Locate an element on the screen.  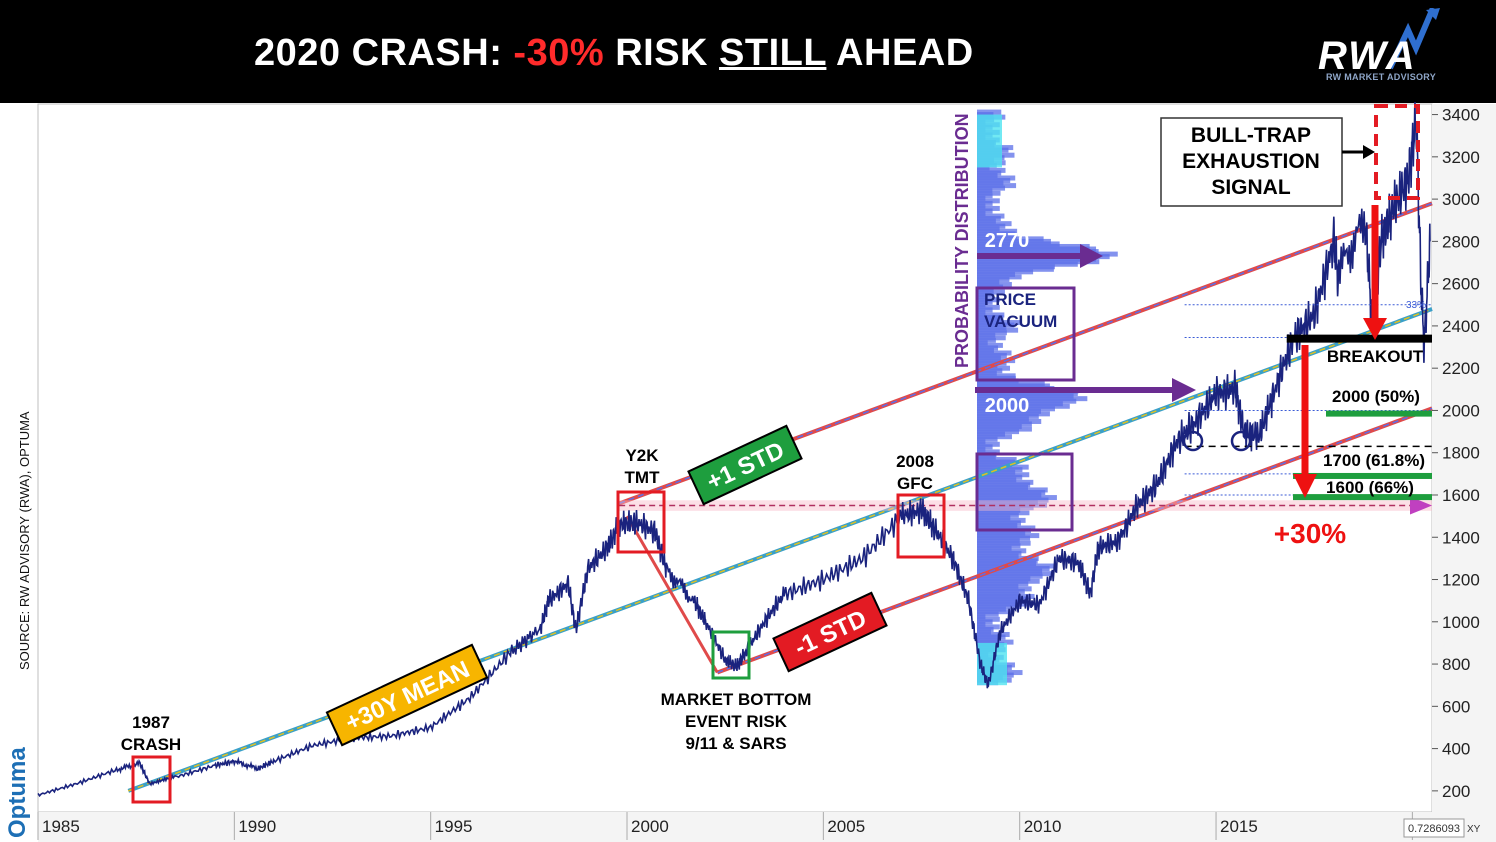
gfc-label-line1: 2008 is located at coordinates (915, 461).